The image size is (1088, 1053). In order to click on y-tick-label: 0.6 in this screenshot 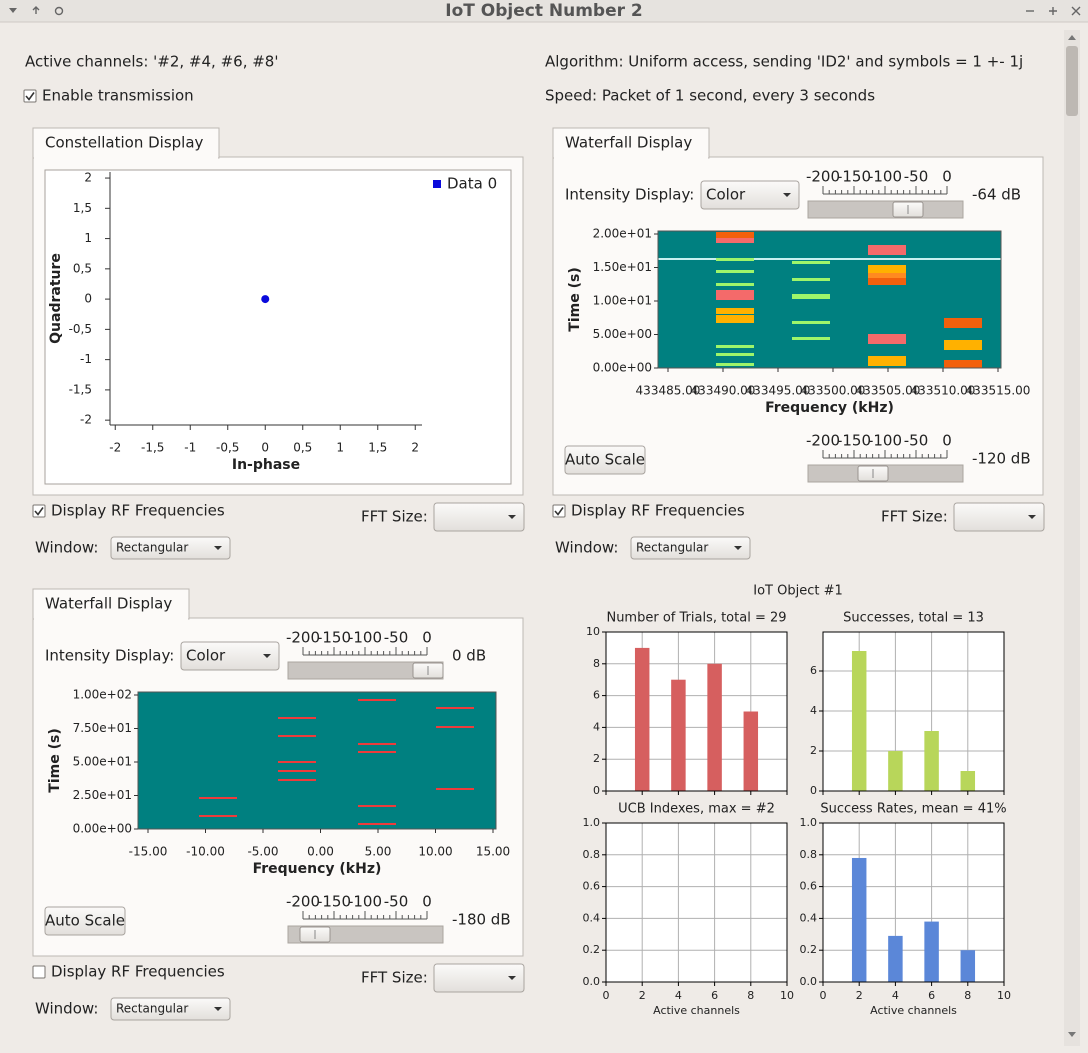, I will do `click(809, 886)`.